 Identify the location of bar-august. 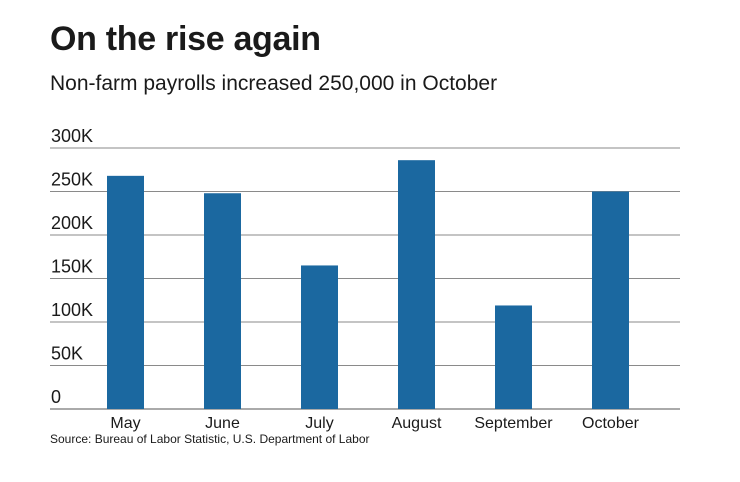
(416, 284).